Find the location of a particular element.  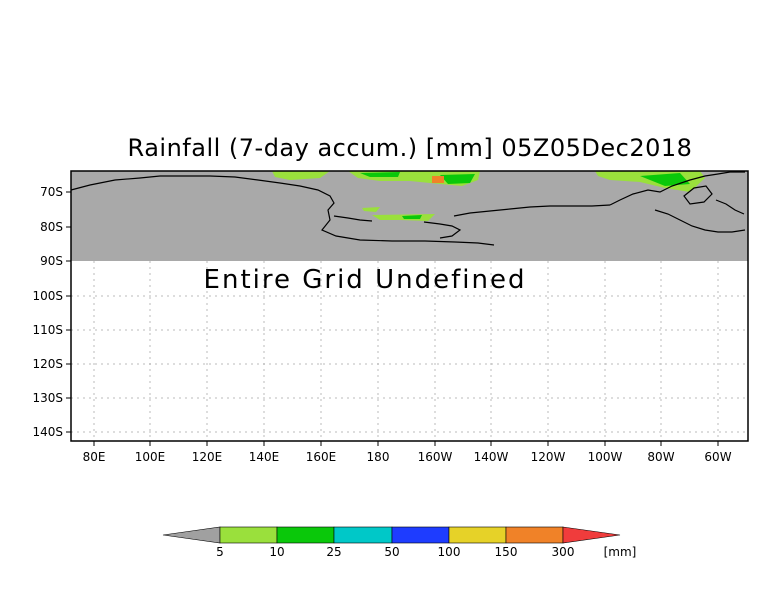

colorbar-legend: 5 10 25 50 100 150 300 [mm] is located at coordinates (399, 542).